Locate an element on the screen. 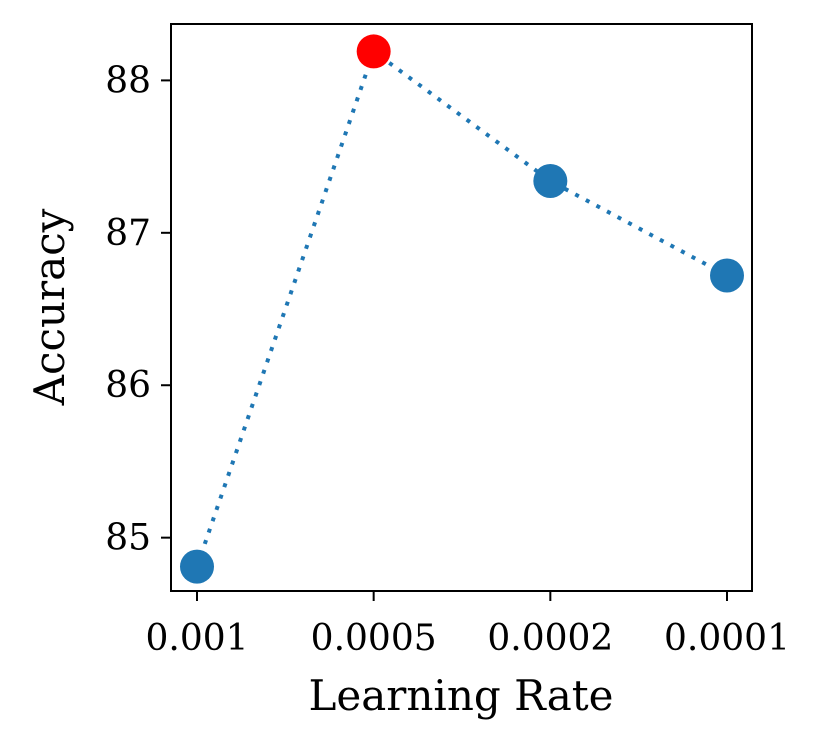 This screenshot has width=830, height=749. y-tick-label: 88 is located at coordinates (128, 80).